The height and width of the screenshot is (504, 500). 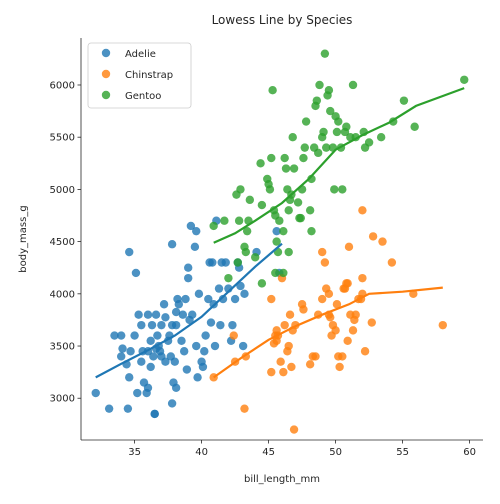 I want to click on legend-frame, so click(x=139, y=75).